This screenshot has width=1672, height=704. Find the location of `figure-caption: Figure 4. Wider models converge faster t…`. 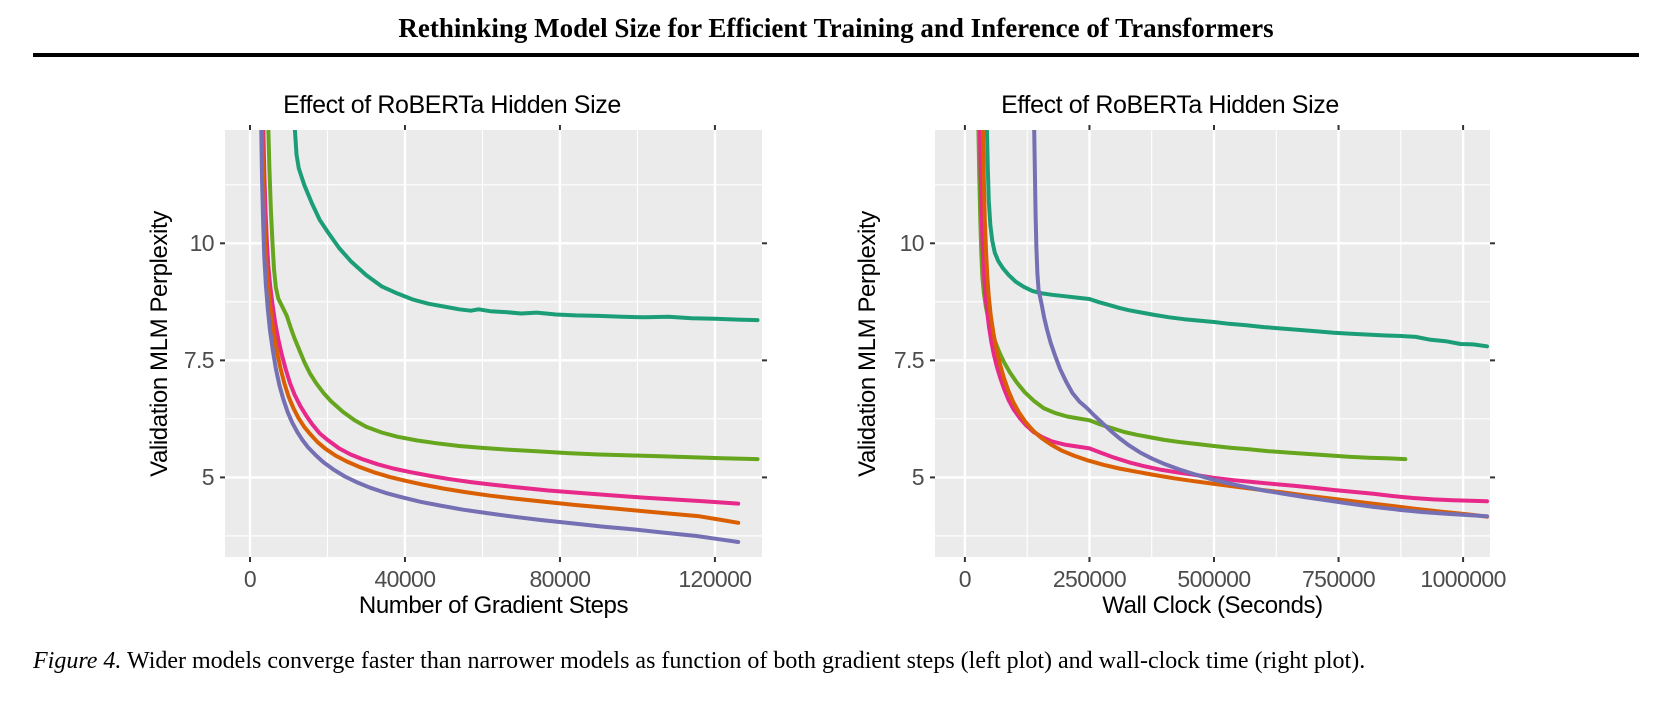

figure-caption: Figure 4. Wider models converge faster t… is located at coordinates (840, 661).